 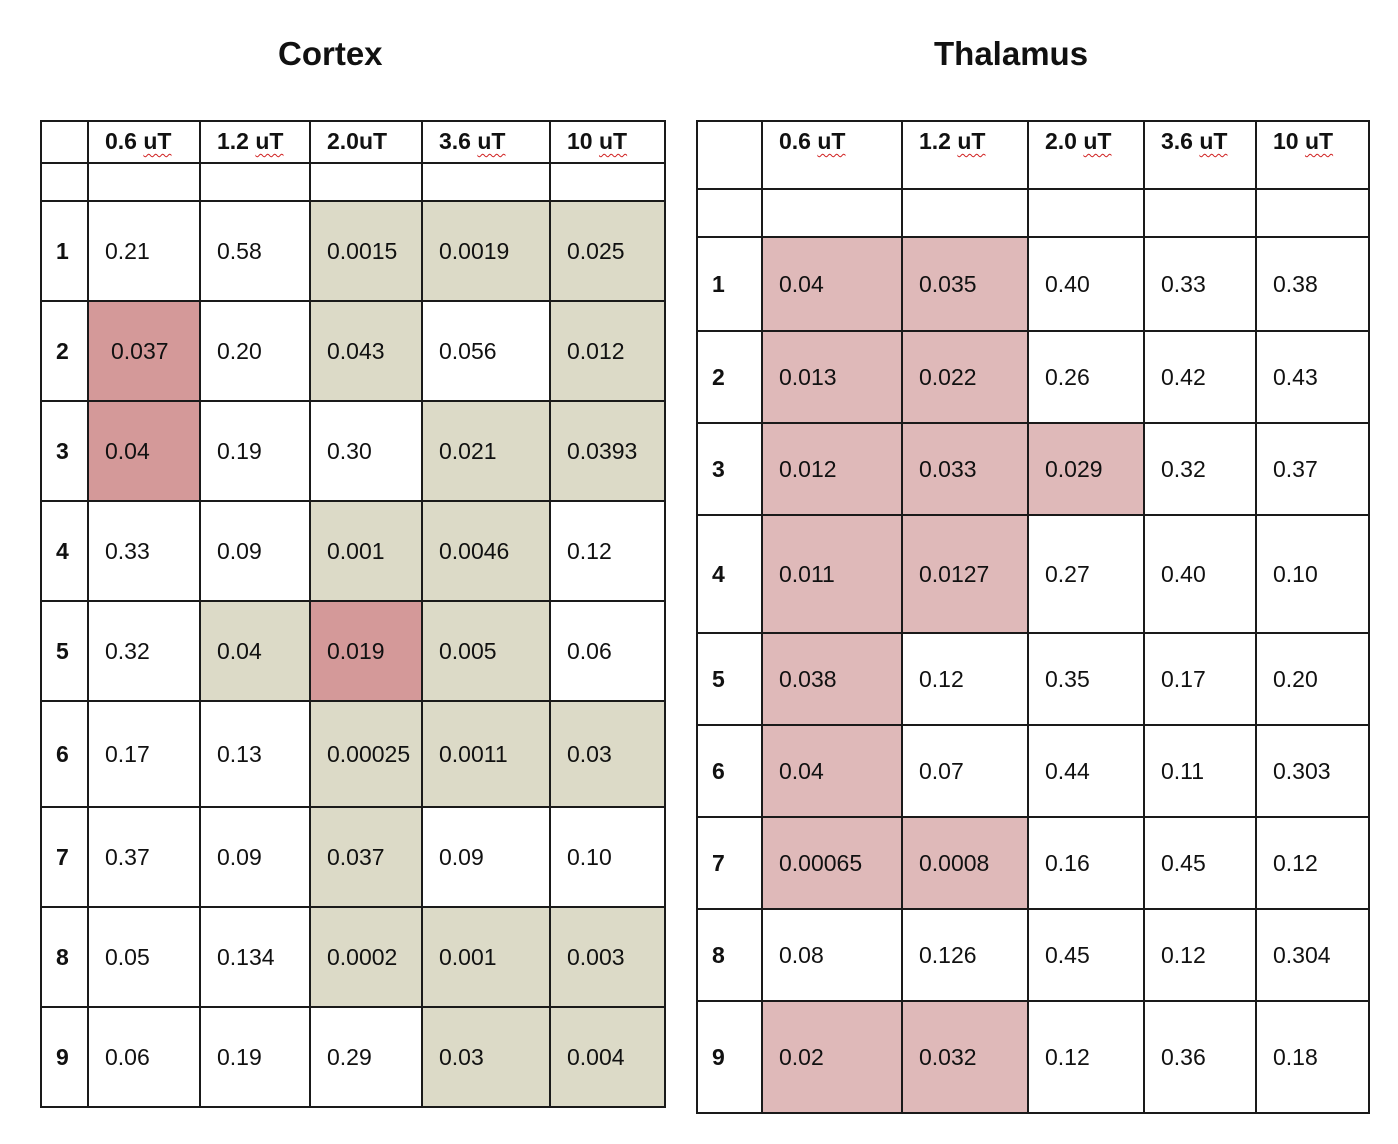 What do you see at coordinates (832, 469) in the screenshot?
I see `thalamus-value-cell: 0.012` at bounding box center [832, 469].